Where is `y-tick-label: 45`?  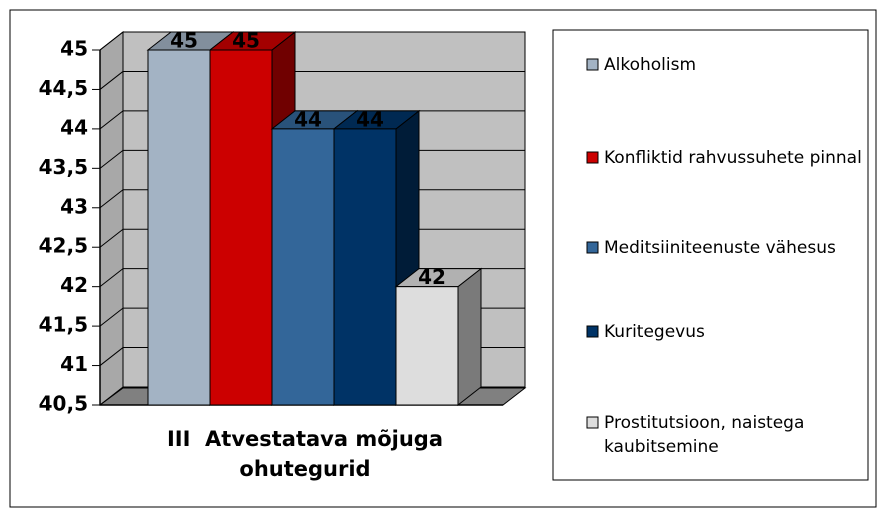
y-tick-label: 45 is located at coordinates (74, 49).